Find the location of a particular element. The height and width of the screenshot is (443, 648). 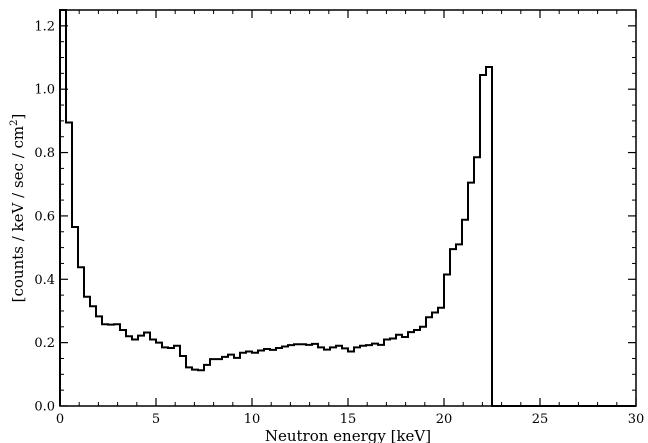

x-tick-label: 5 is located at coordinates (156, 419).